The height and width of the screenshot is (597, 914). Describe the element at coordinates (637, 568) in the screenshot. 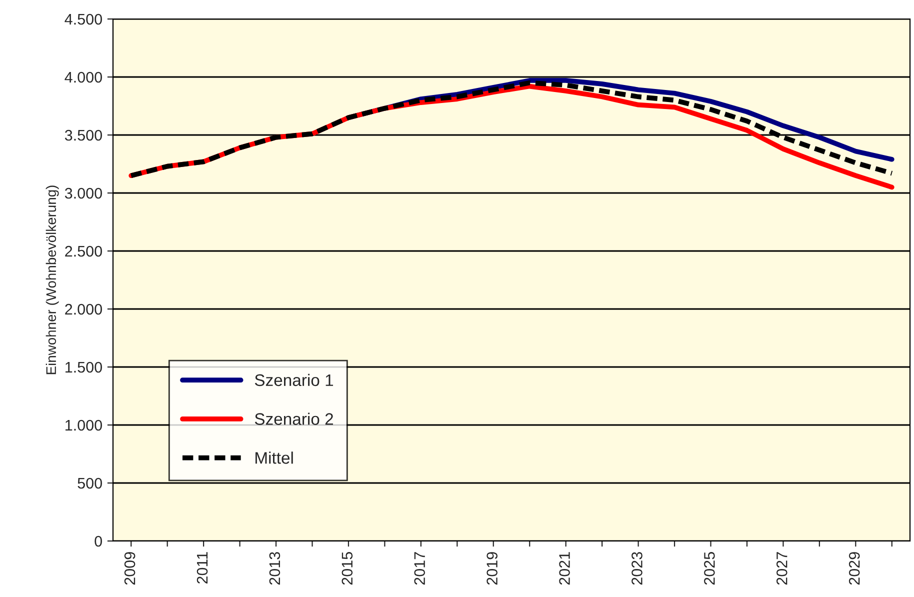

I see `x-tick-label: 2023` at that location.